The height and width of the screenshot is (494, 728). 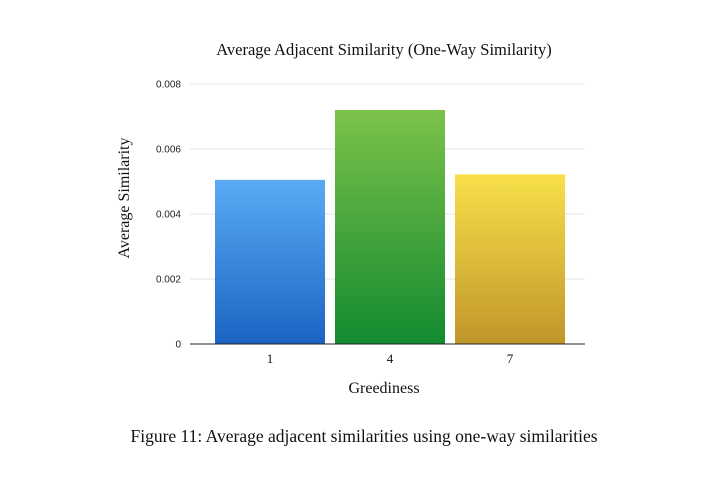 I want to click on x-axis-ticks: 1 4 7, so click(x=390, y=358).